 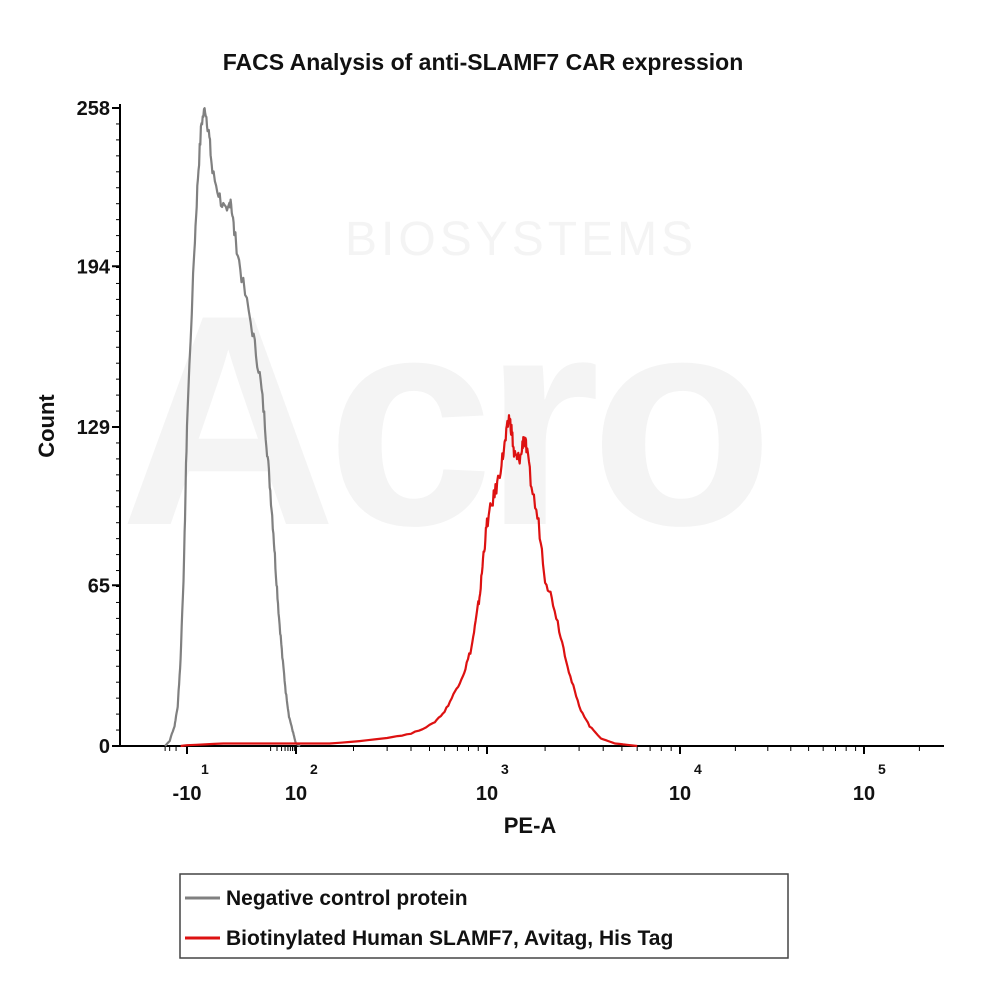 What do you see at coordinates (314, 769) in the screenshot?
I see `x-tick-exponent: 2` at bounding box center [314, 769].